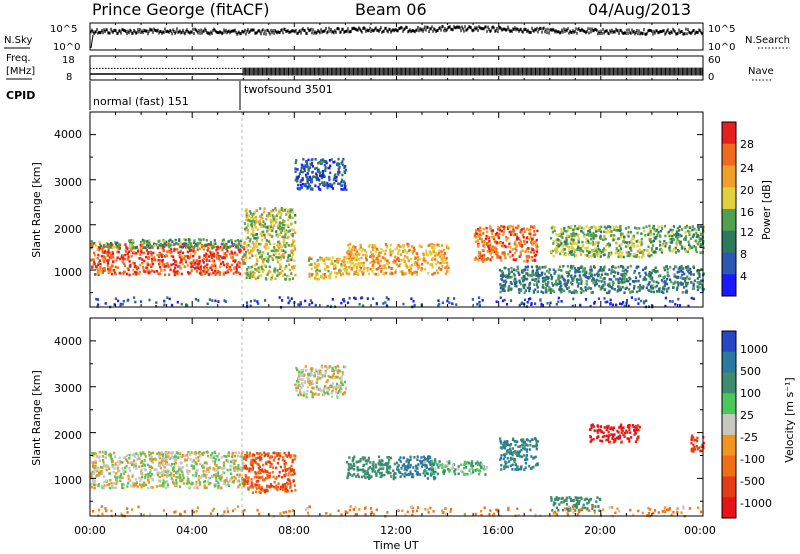  I want to click on power-cbar-tick-24: 24, so click(747, 168).